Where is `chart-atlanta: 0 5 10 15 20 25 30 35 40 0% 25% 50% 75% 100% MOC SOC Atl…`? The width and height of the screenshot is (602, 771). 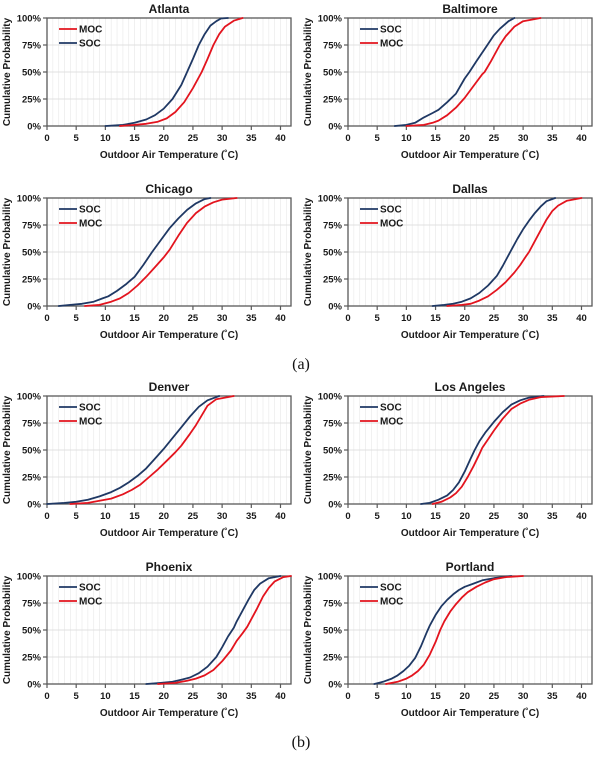 chart-atlanta: 0 5 10 15 20 25 30 35 40 0% 25% 50% 75% 100% MOC SOC Atl… is located at coordinates (147, 81).